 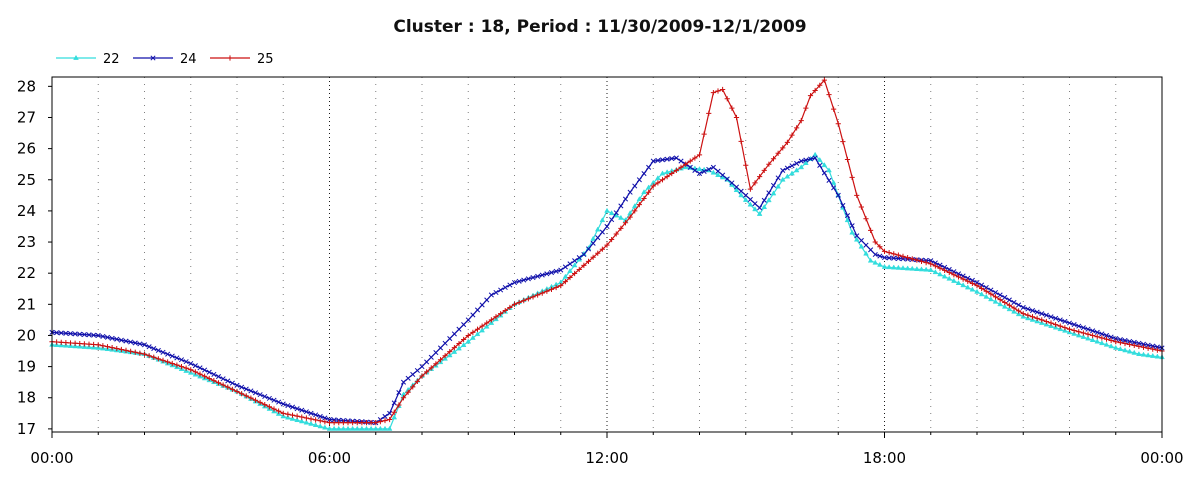 What do you see at coordinates (884, 458) in the screenshot?
I see `x-tick-label: 18:00` at bounding box center [884, 458].